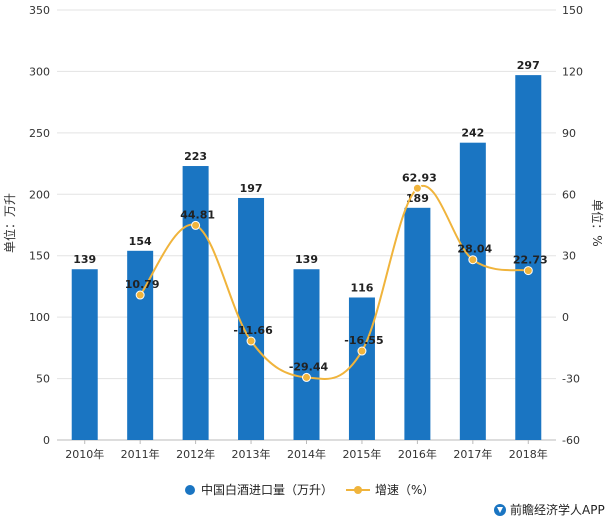  Describe the element at coordinates (39, 256) in the screenshot. I see `left-tick-label: 150` at that location.